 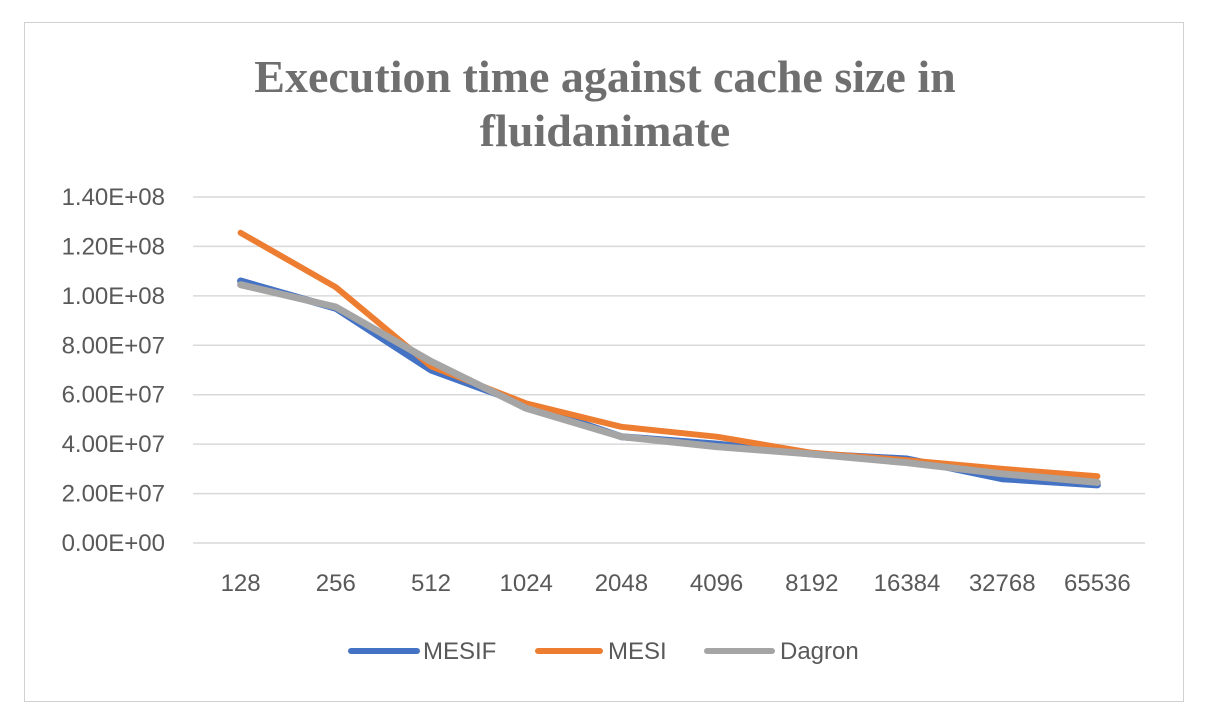 I want to click on y-tick-label: 1.20E+08, so click(x=113, y=246).